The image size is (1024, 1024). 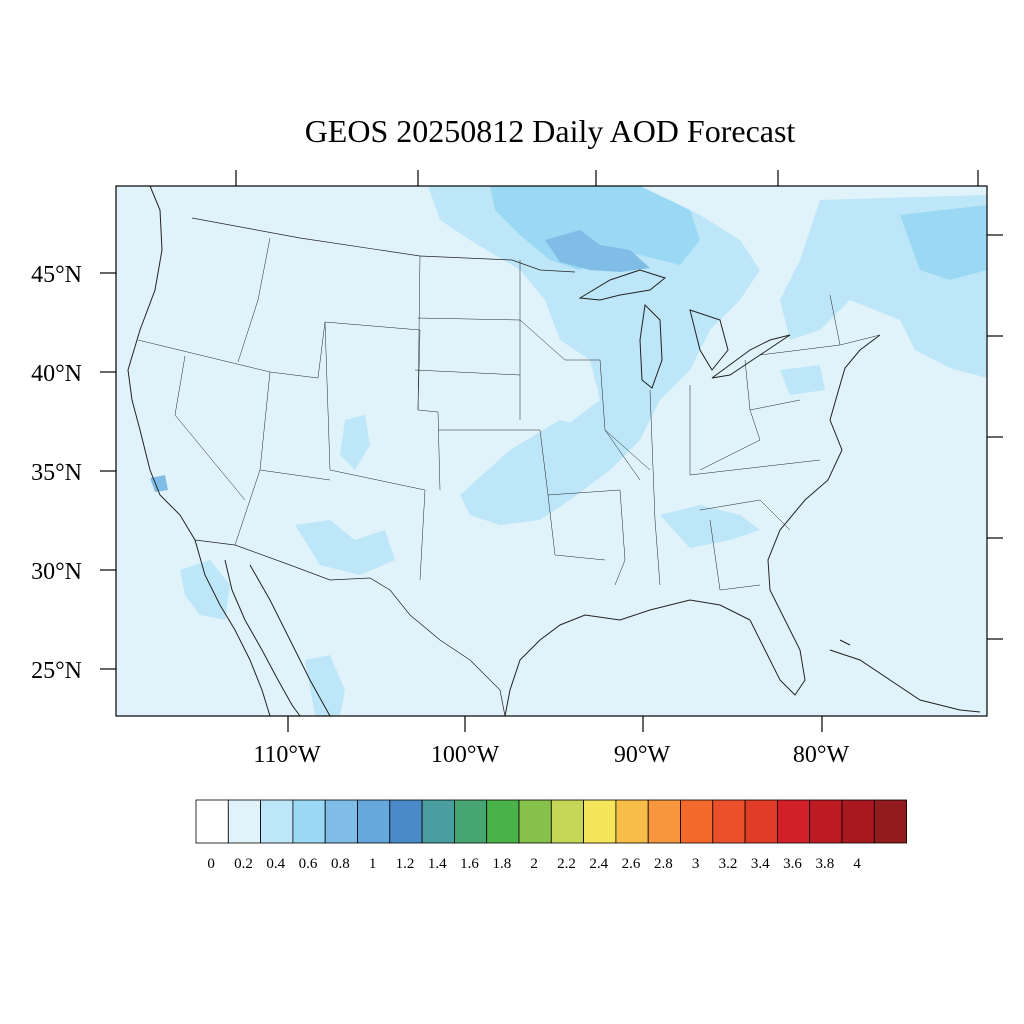 What do you see at coordinates (205, 590) in the screenshot?
I see `aod-patch-southwest` at bounding box center [205, 590].